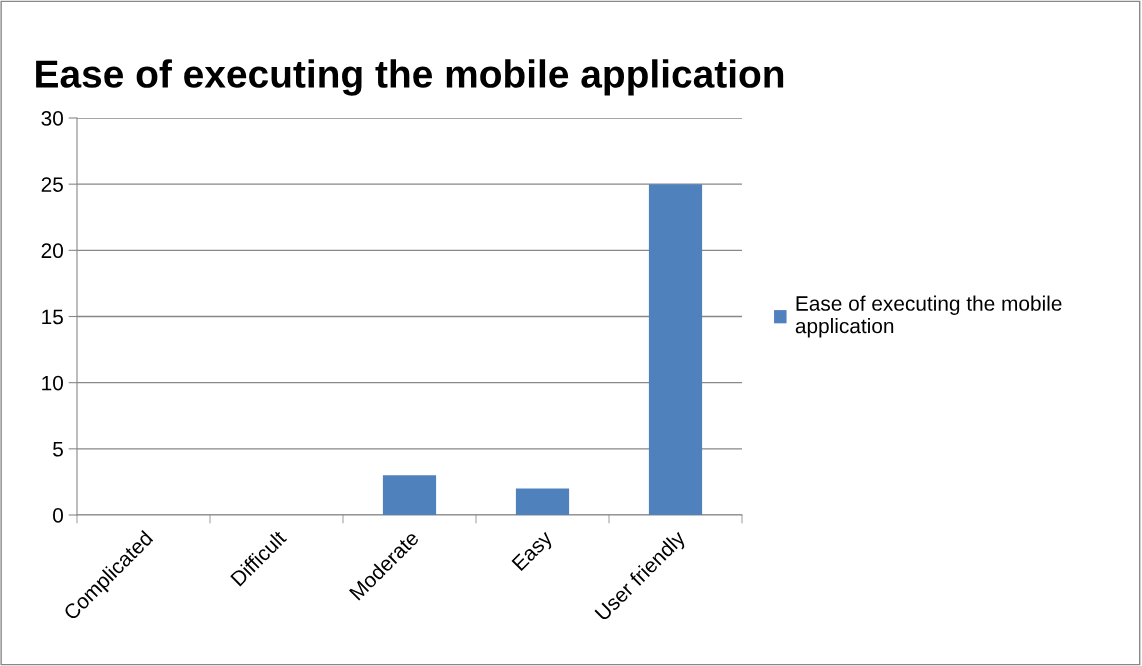  What do you see at coordinates (58, 449) in the screenshot?
I see `y-tick-label: 5` at bounding box center [58, 449].